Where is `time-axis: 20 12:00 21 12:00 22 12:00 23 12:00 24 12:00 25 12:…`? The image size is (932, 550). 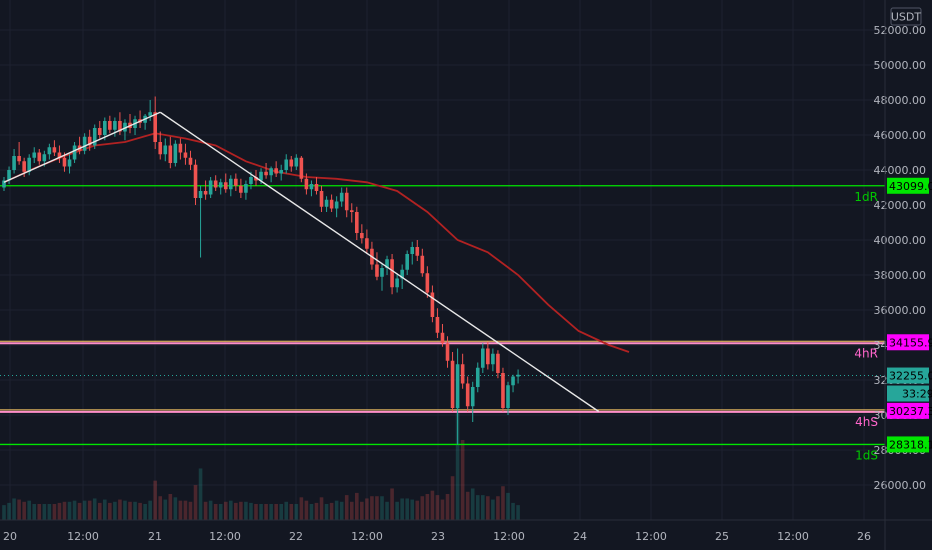 time-axis: 20 12:00 21 12:00 22 12:00 23 12:00 24 12:00 25 12:… is located at coordinates (466, 531).